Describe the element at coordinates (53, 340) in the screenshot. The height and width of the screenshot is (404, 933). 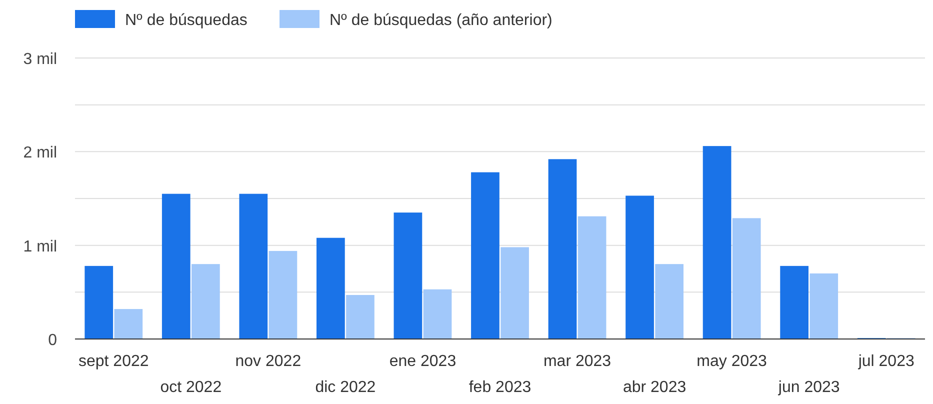
I see `y-tick-label: 0` at that location.